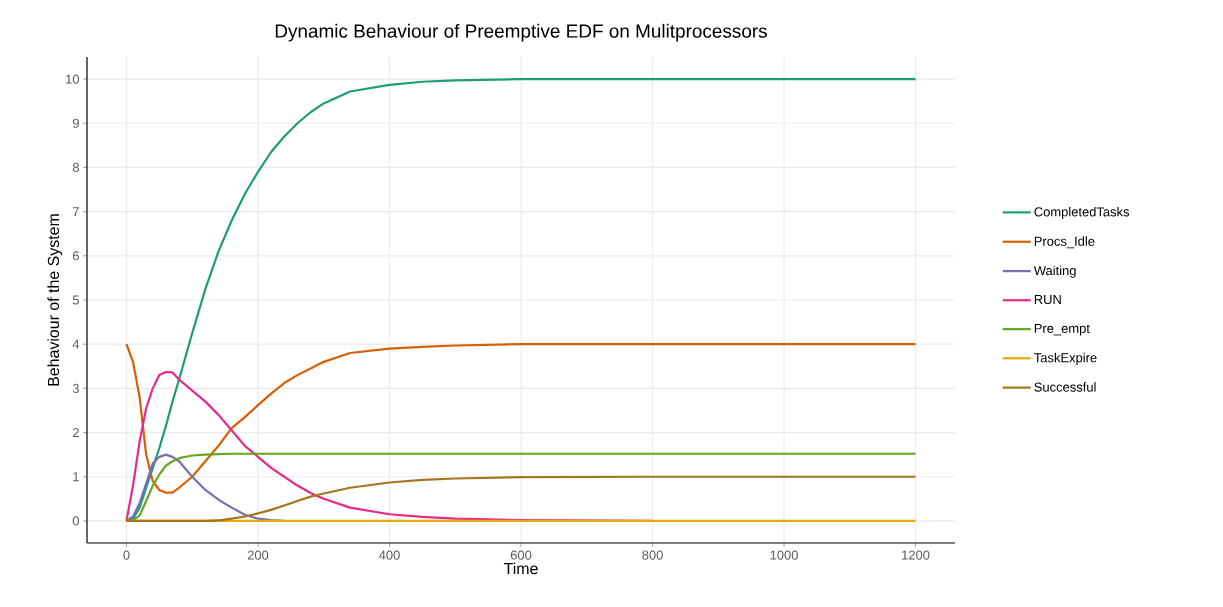 The image size is (1223, 607). I want to click on legend-label: Successful, so click(1065, 387).